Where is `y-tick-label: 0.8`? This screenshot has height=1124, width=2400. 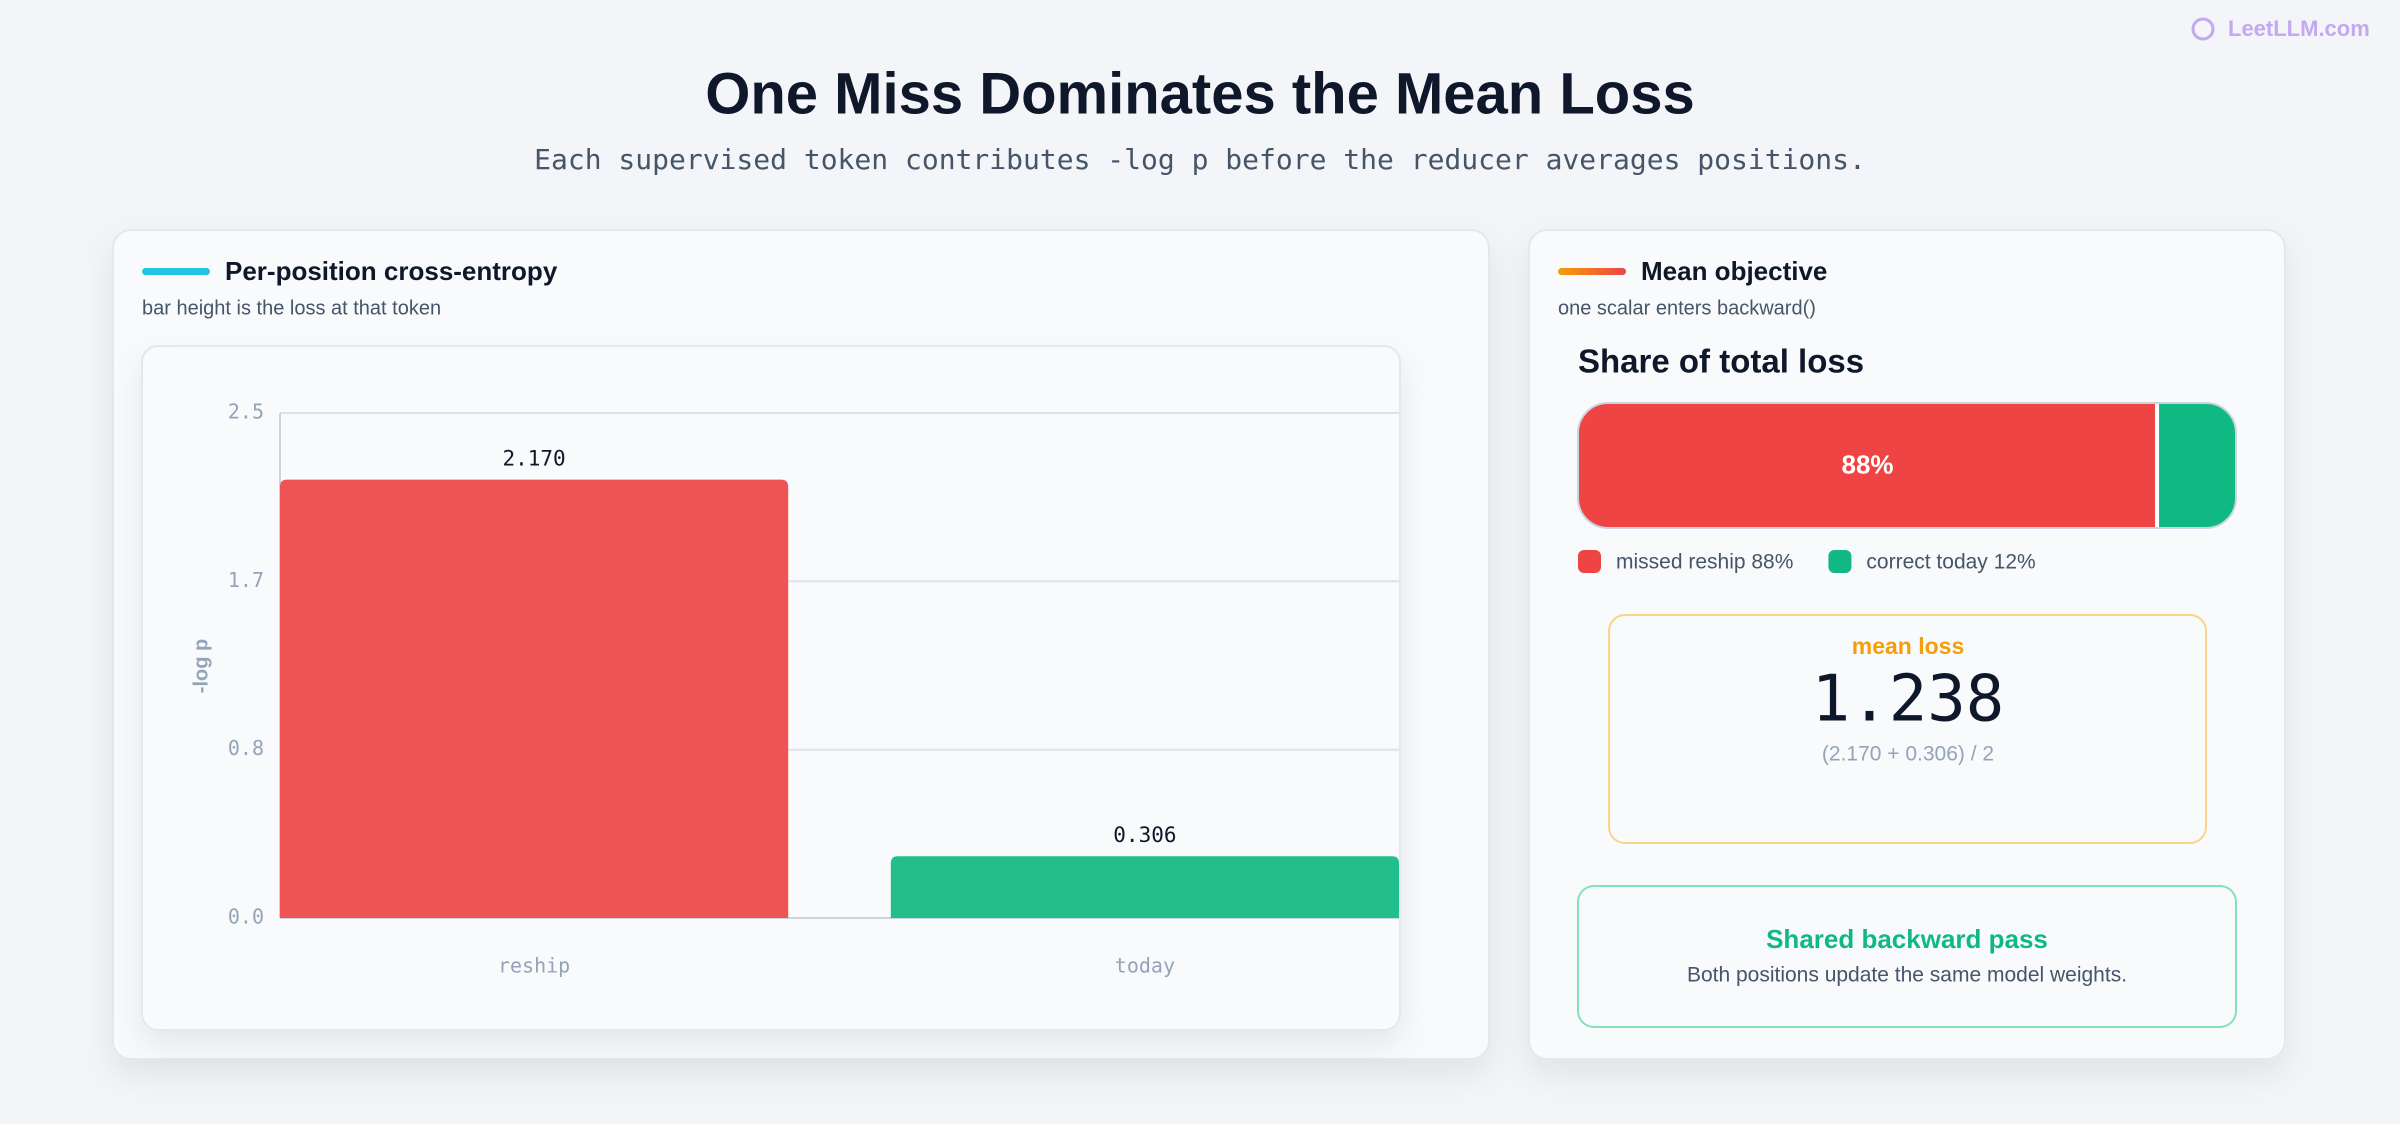
y-tick-label: 0.8 is located at coordinates (246, 748).